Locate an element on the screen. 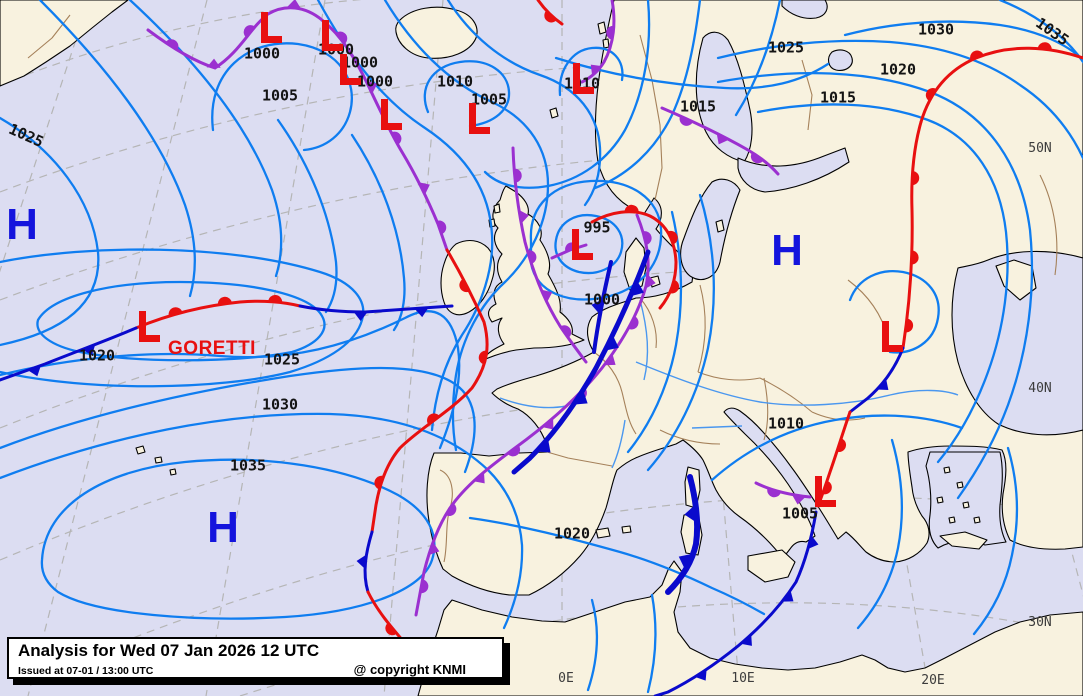 This screenshot has width=1083, height=696. isobar-value-label: 1000 is located at coordinates (360, 63).